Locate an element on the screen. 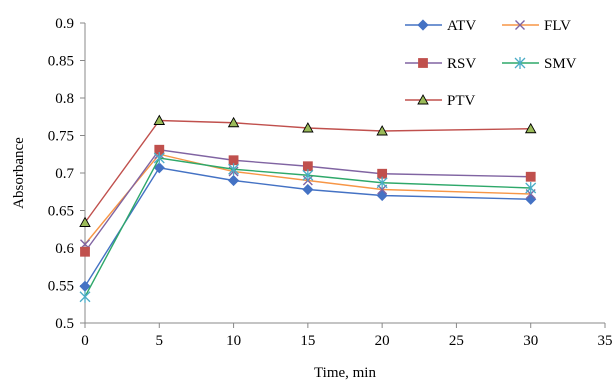 The image size is (615, 383). y-axis-label: Absorbance is located at coordinates (19, 173).